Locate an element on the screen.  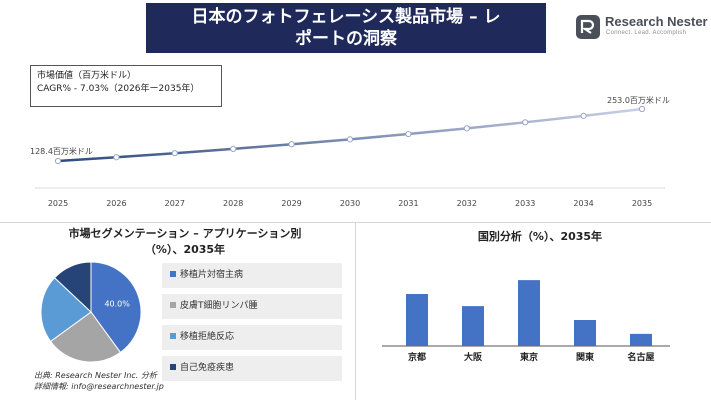
data-point-2029 is located at coordinates (291, 144).